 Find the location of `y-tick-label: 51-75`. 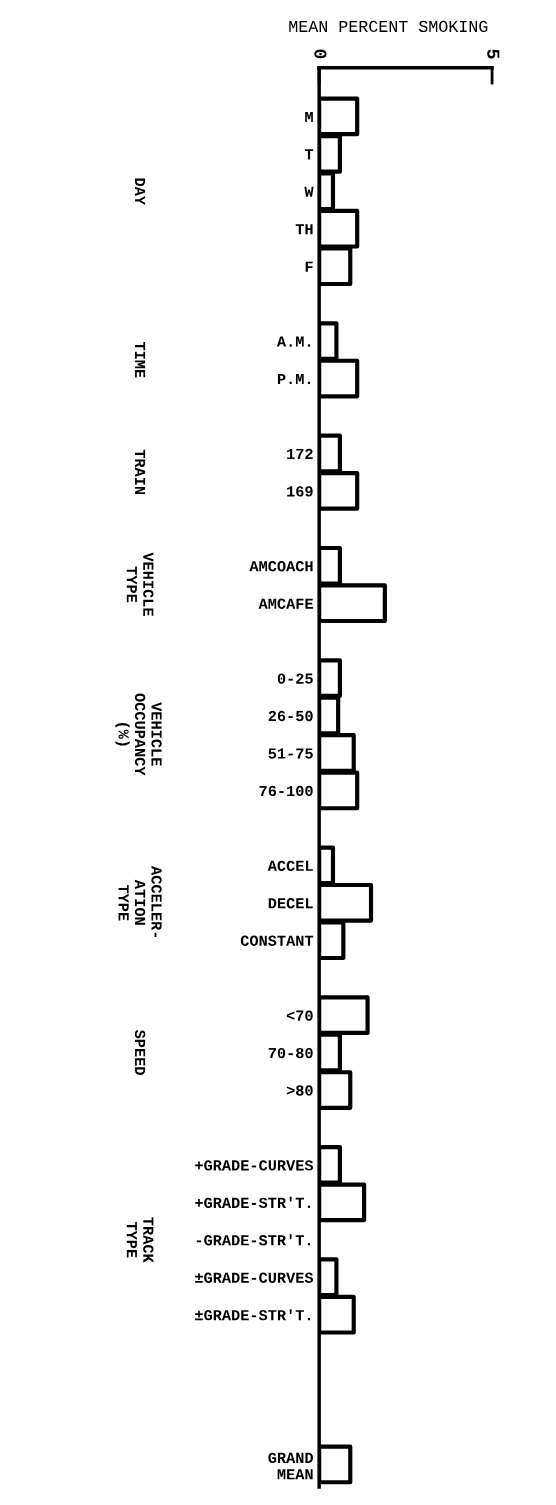

y-tick-label: 51-75 is located at coordinates (290, 753).